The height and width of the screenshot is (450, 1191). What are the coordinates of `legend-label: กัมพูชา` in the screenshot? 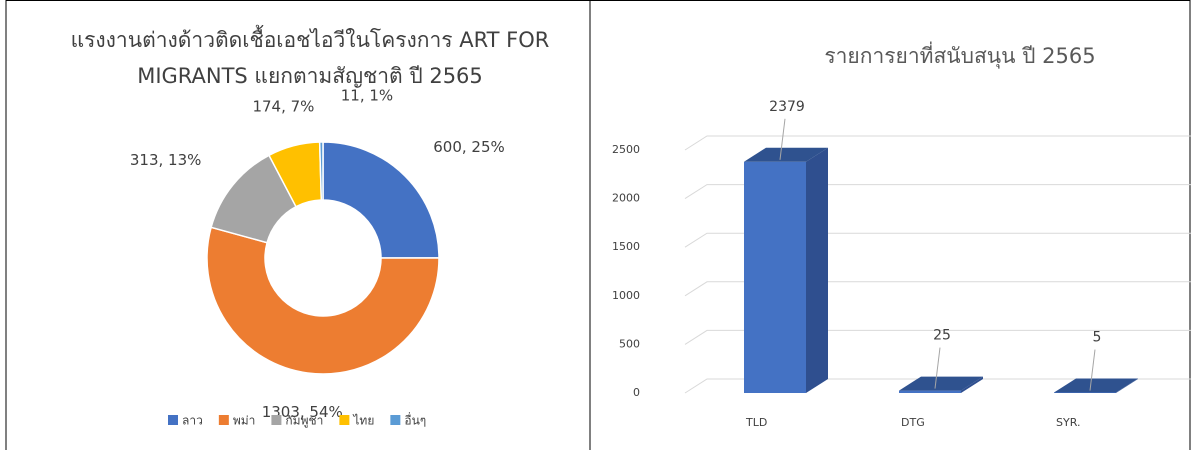 It's located at (304, 421).